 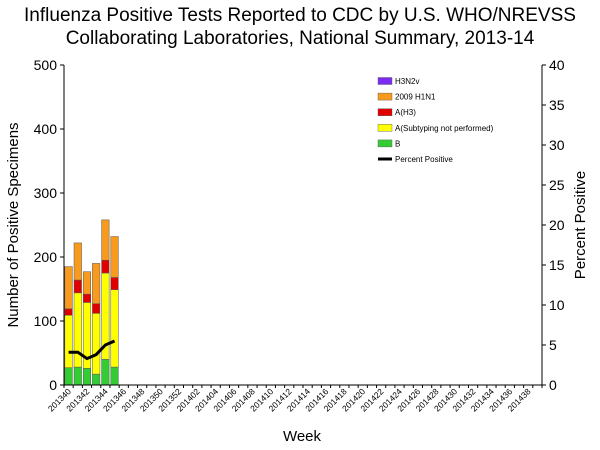 What do you see at coordinates (415, 97) in the screenshot?
I see `legend-label: 2009 H1N1` at bounding box center [415, 97].